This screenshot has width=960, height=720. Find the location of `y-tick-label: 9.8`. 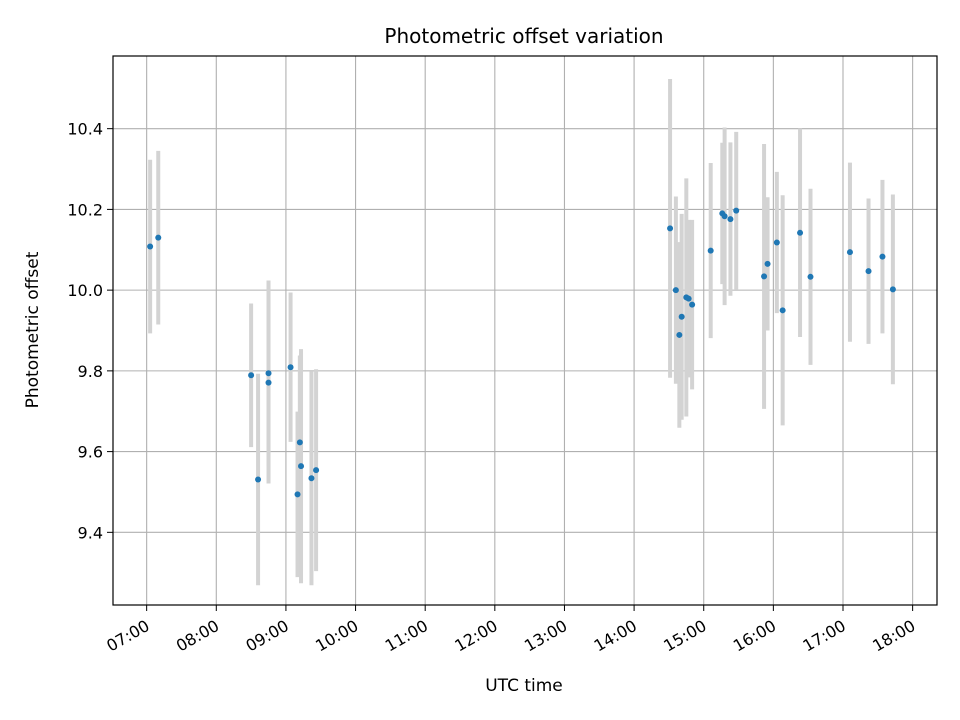

y-tick-label: 9.8 is located at coordinates (90, 371).